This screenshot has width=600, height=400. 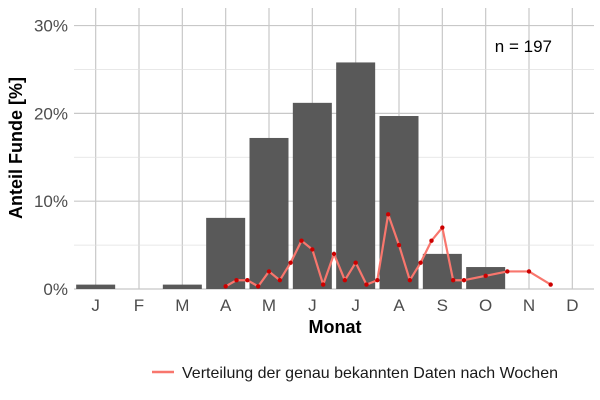 What do you see at coordinates (51, 26) in the screenshot?
I see `y-tick-label: 30%` at bounding box center [51, 26].